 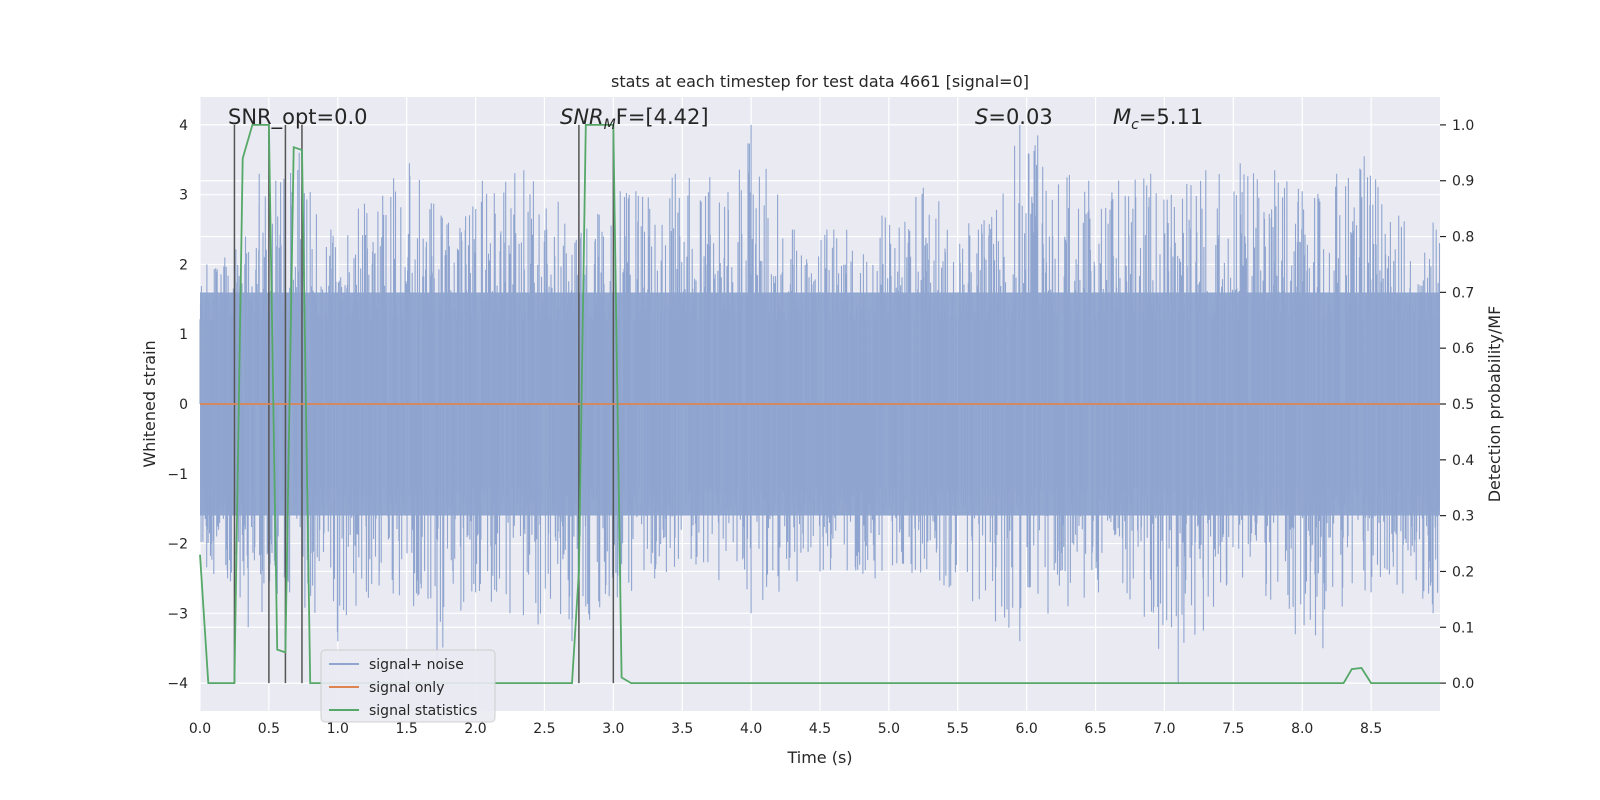 What do you see at coordinates (475, 729) in the screenshot?
I see `x-tick-label: 2.0` at bounding box center [475, 729].